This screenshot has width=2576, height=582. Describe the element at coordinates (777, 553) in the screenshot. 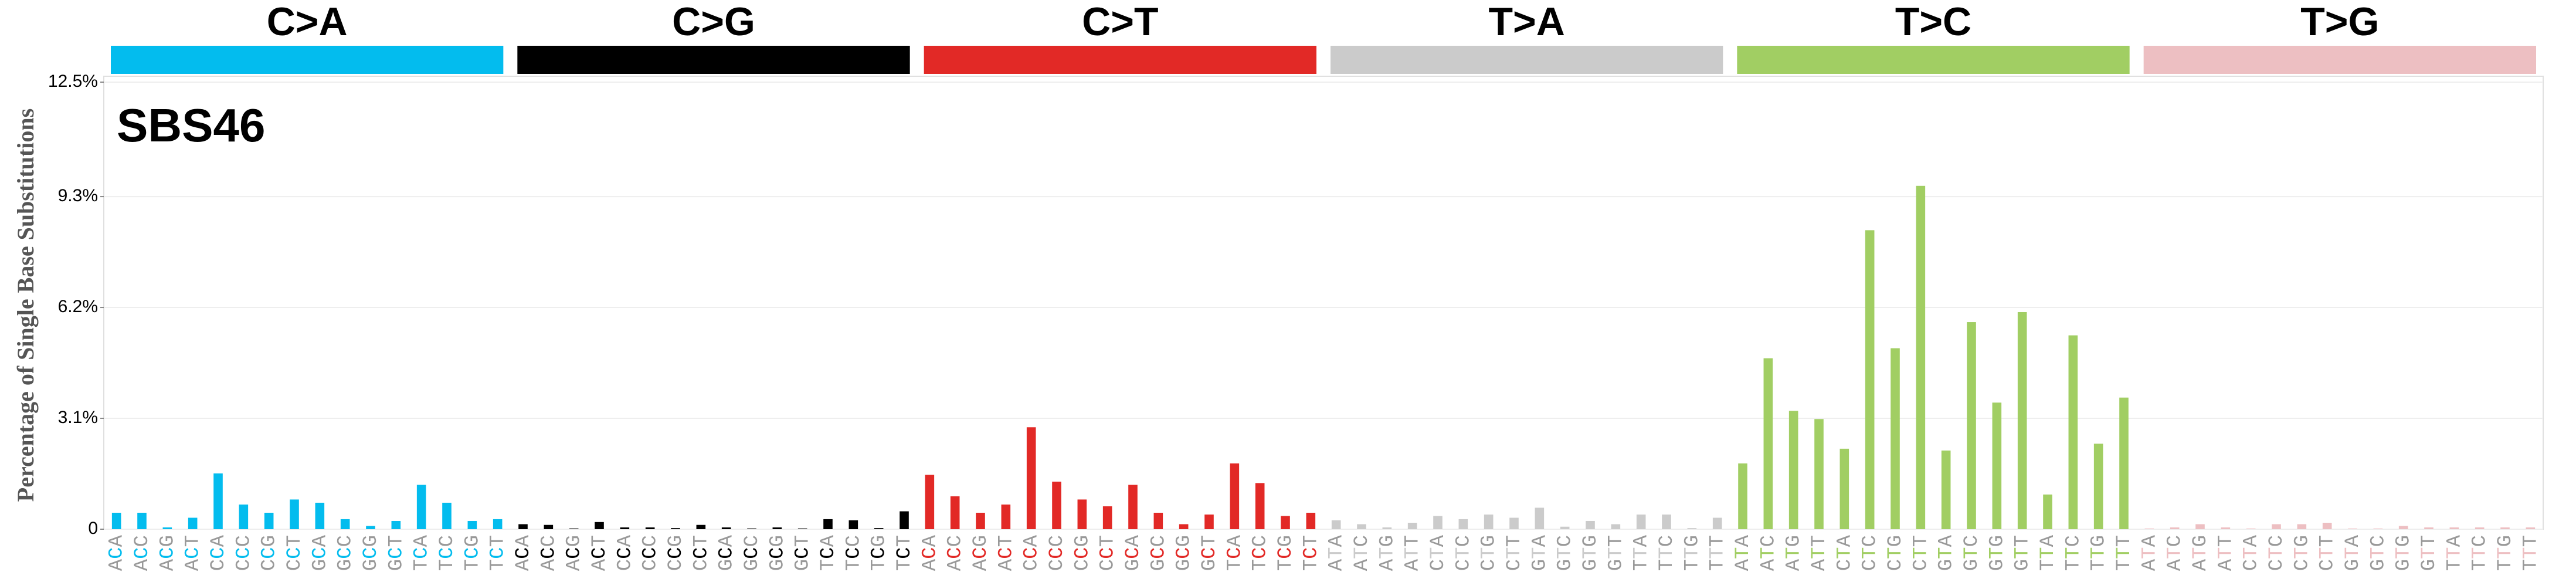

I see `x-tick-label: GCG` at that location.